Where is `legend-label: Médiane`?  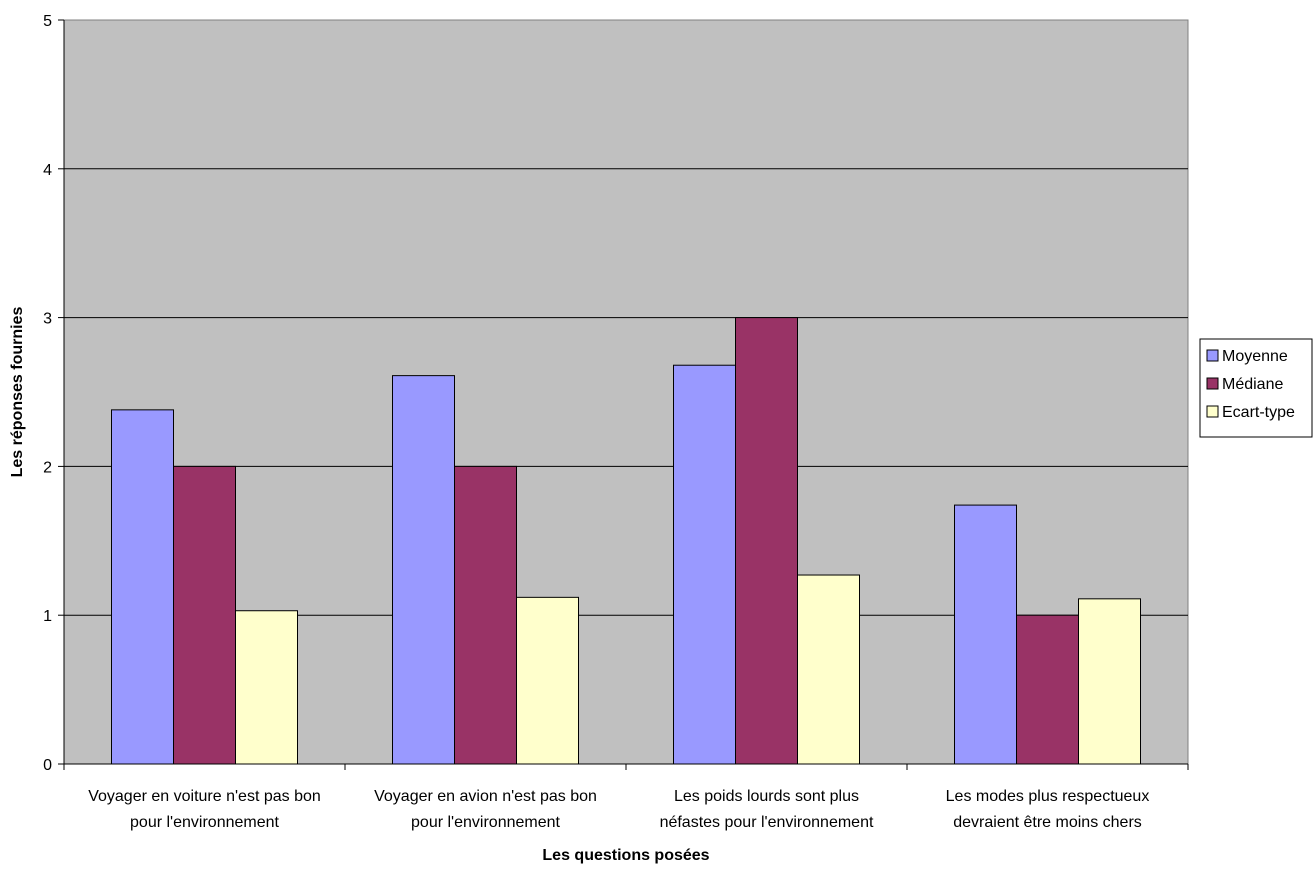 legend-label: Médiane is located at coordinates (1252, 384).